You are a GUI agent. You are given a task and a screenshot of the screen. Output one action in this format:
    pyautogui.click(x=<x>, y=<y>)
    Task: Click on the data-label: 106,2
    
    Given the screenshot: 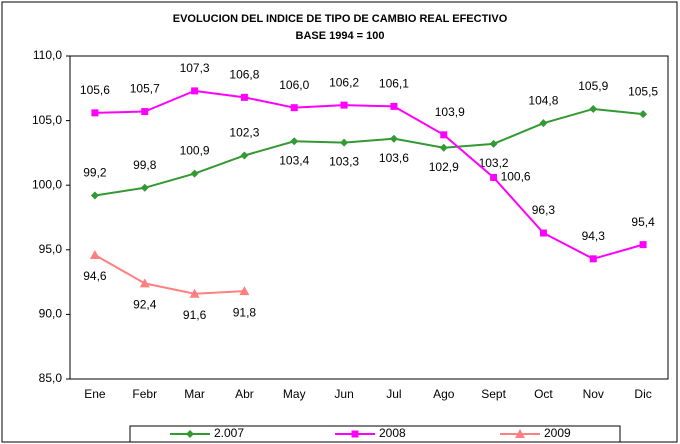 What is the action you would take?
    pyautogui.click(x=344, y=82)
    